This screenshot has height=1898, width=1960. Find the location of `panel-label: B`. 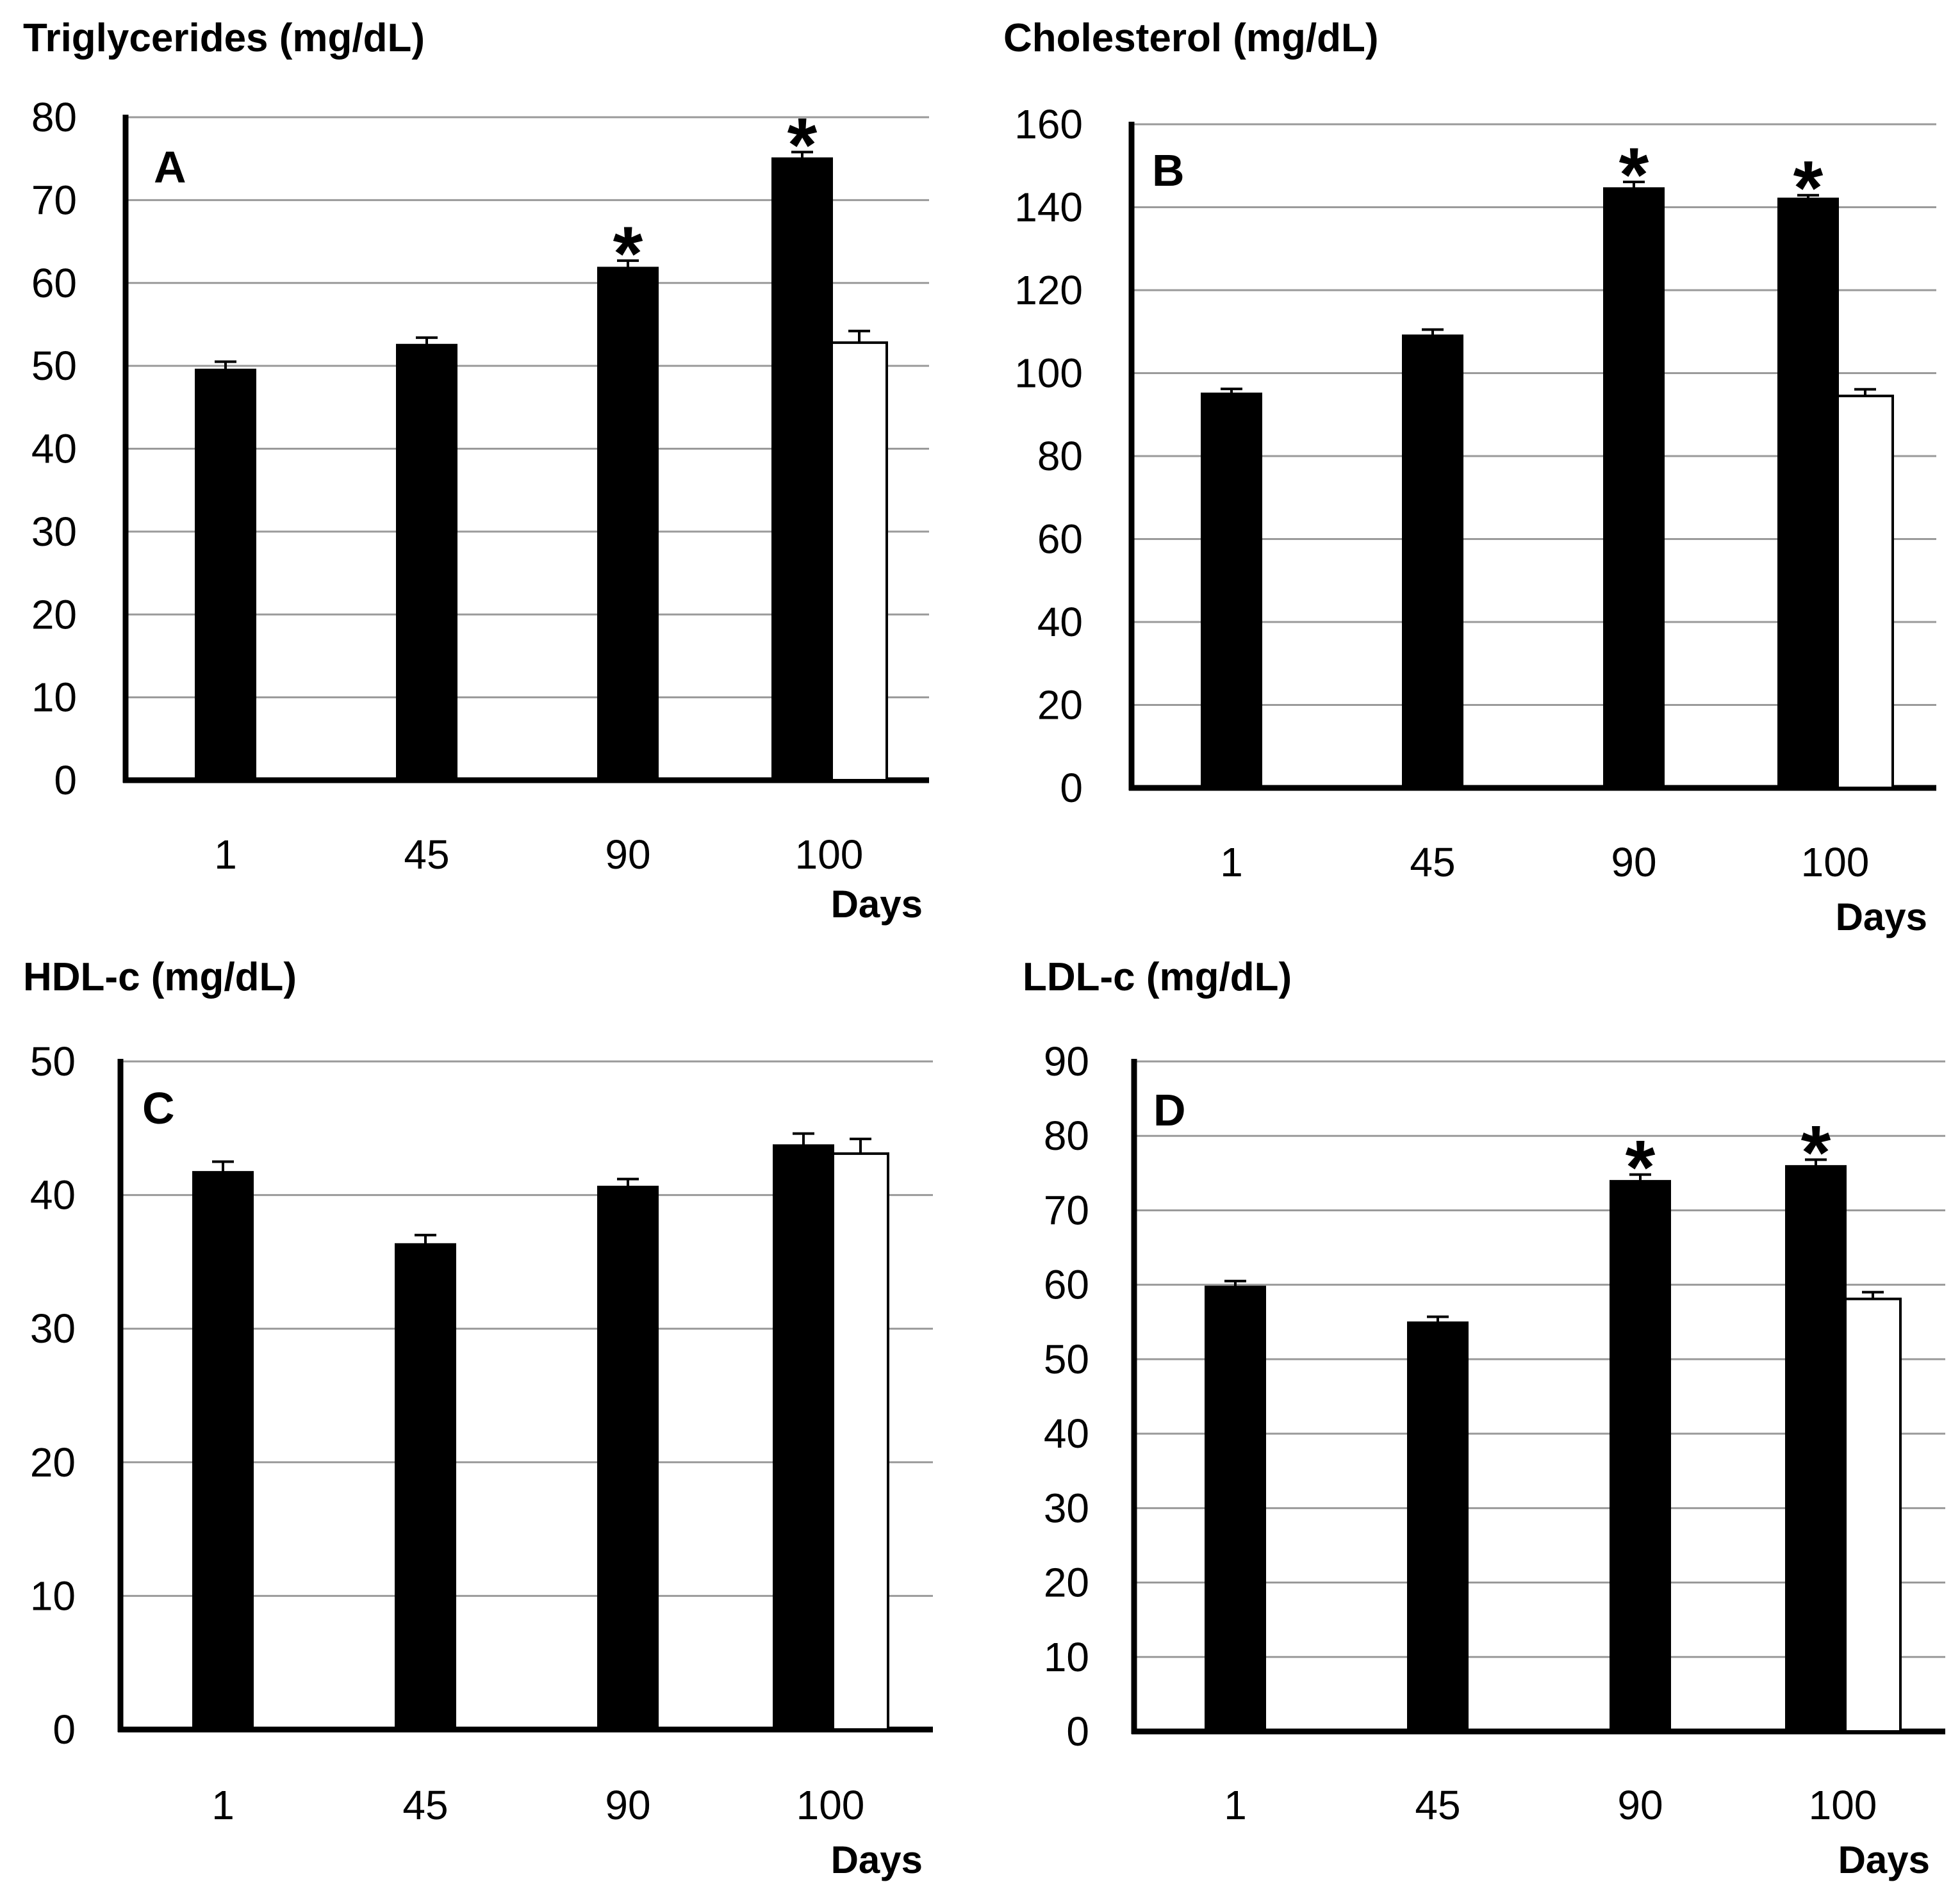

panel-label: B is located at coordinates (1168, 170).